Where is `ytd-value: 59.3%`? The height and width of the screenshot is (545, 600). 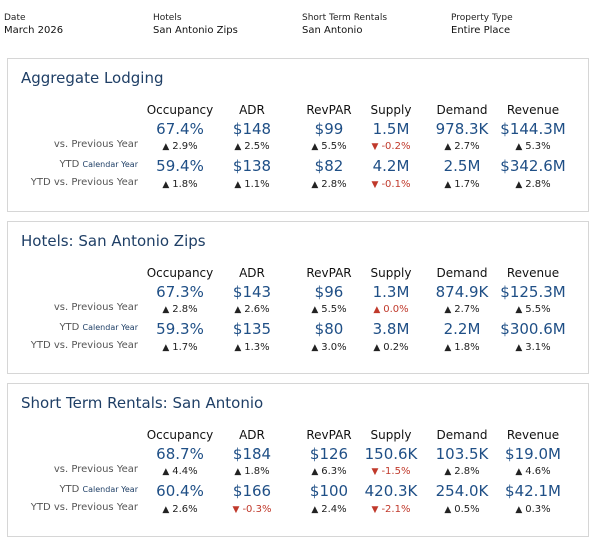
ytd-value: 59.3% is located at coordinates (180, 329).